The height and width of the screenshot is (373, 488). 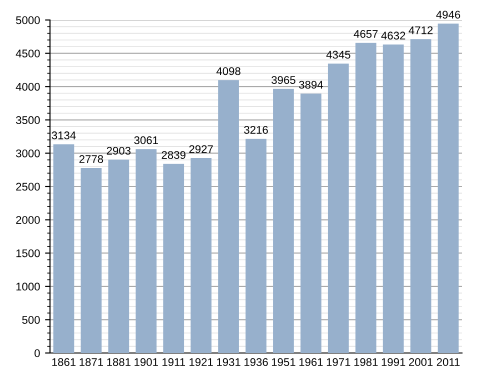 I want to click on data-label: 4712, so click(x=420, y=30).